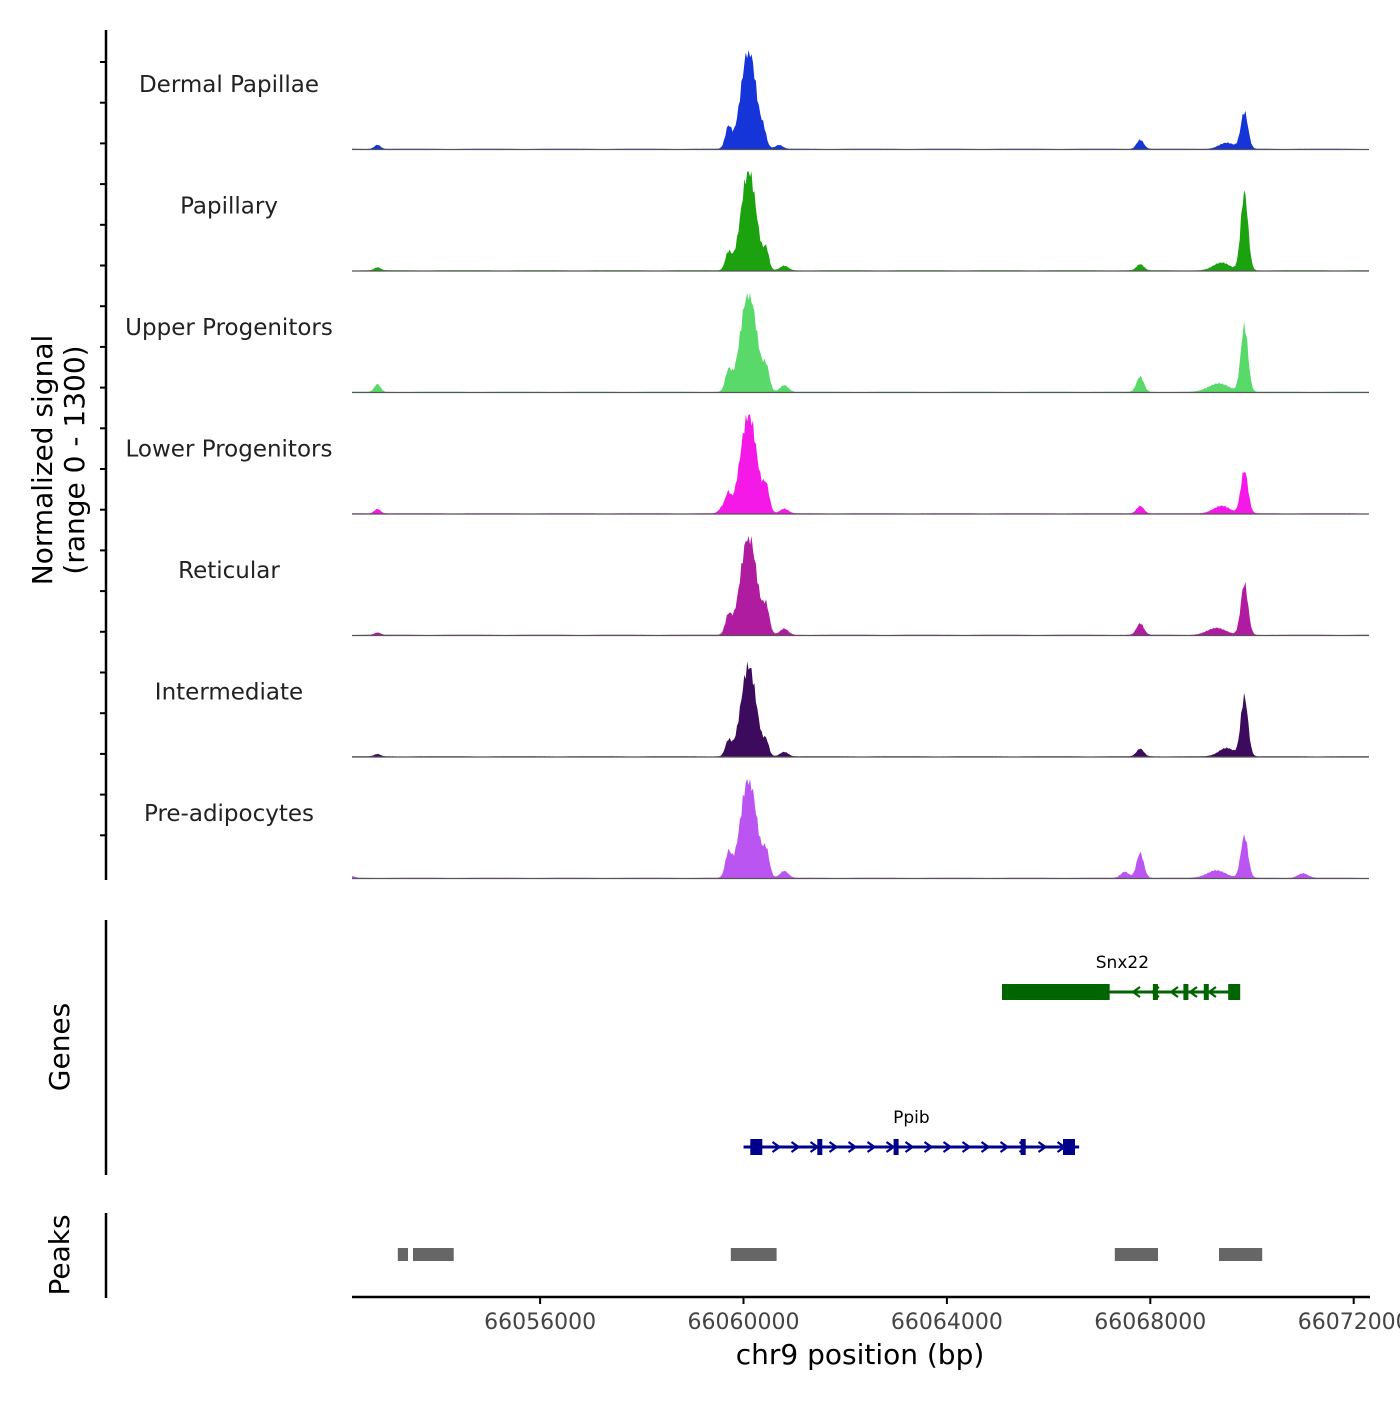  I want to click on x-tick-label: 66072000, so click(1349, 1322).